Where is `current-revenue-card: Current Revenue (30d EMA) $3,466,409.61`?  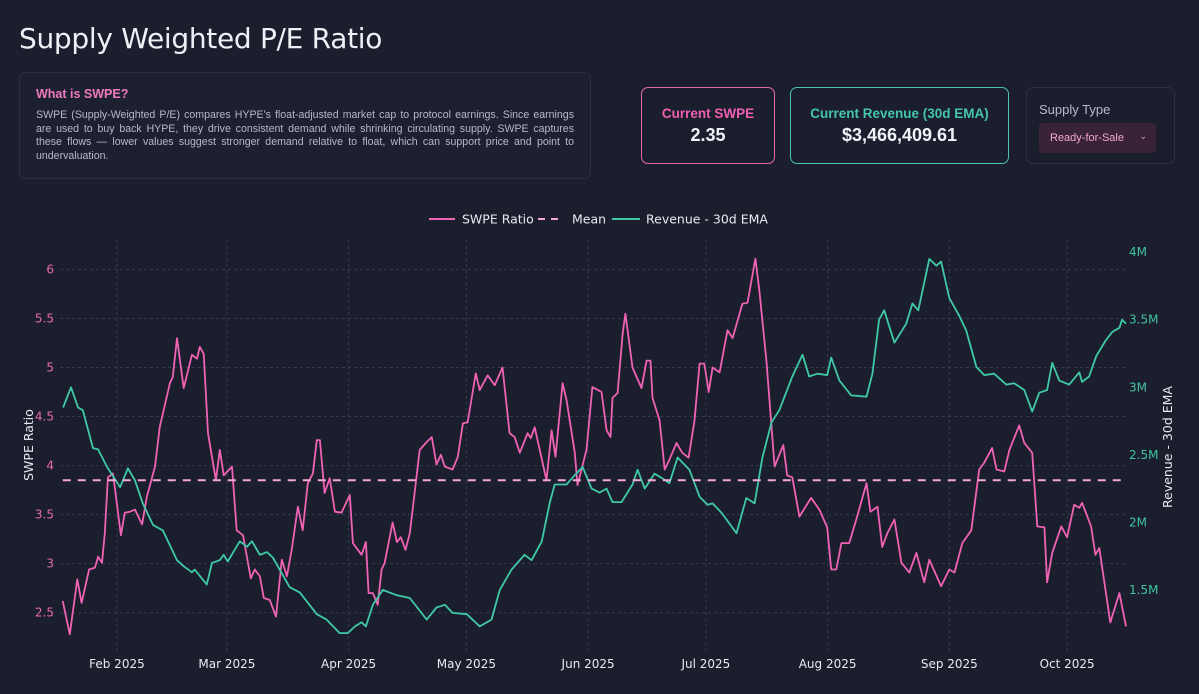 current-revenue-card: Current Revenue (30d EMA) $3,466,409.61 is located at coordinates (899, 125).